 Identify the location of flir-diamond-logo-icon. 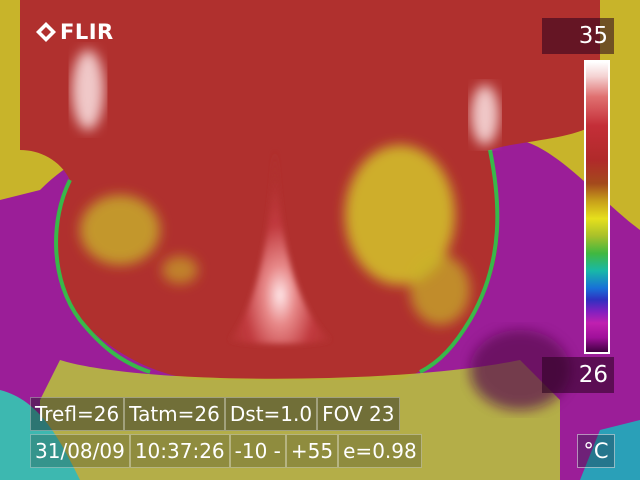
(46, 32).